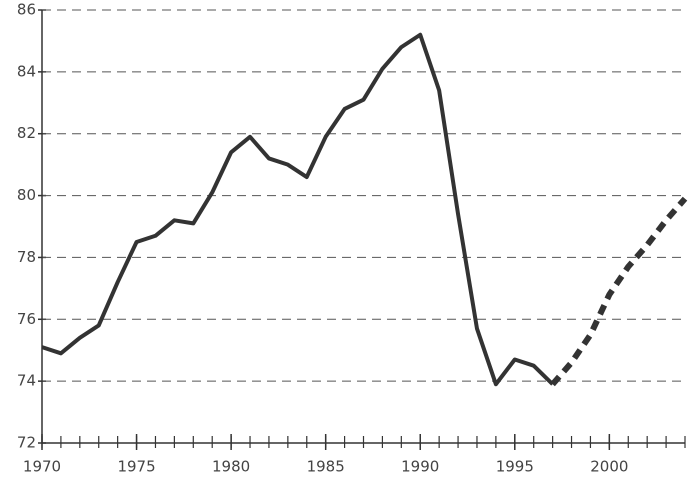 Image resolution: width=693 pixels, height=485 pixels. What do you see at coordinates (26, 381) in the screenshot?
I see `y-tick-label: 74` at bounding box center [26, 381].